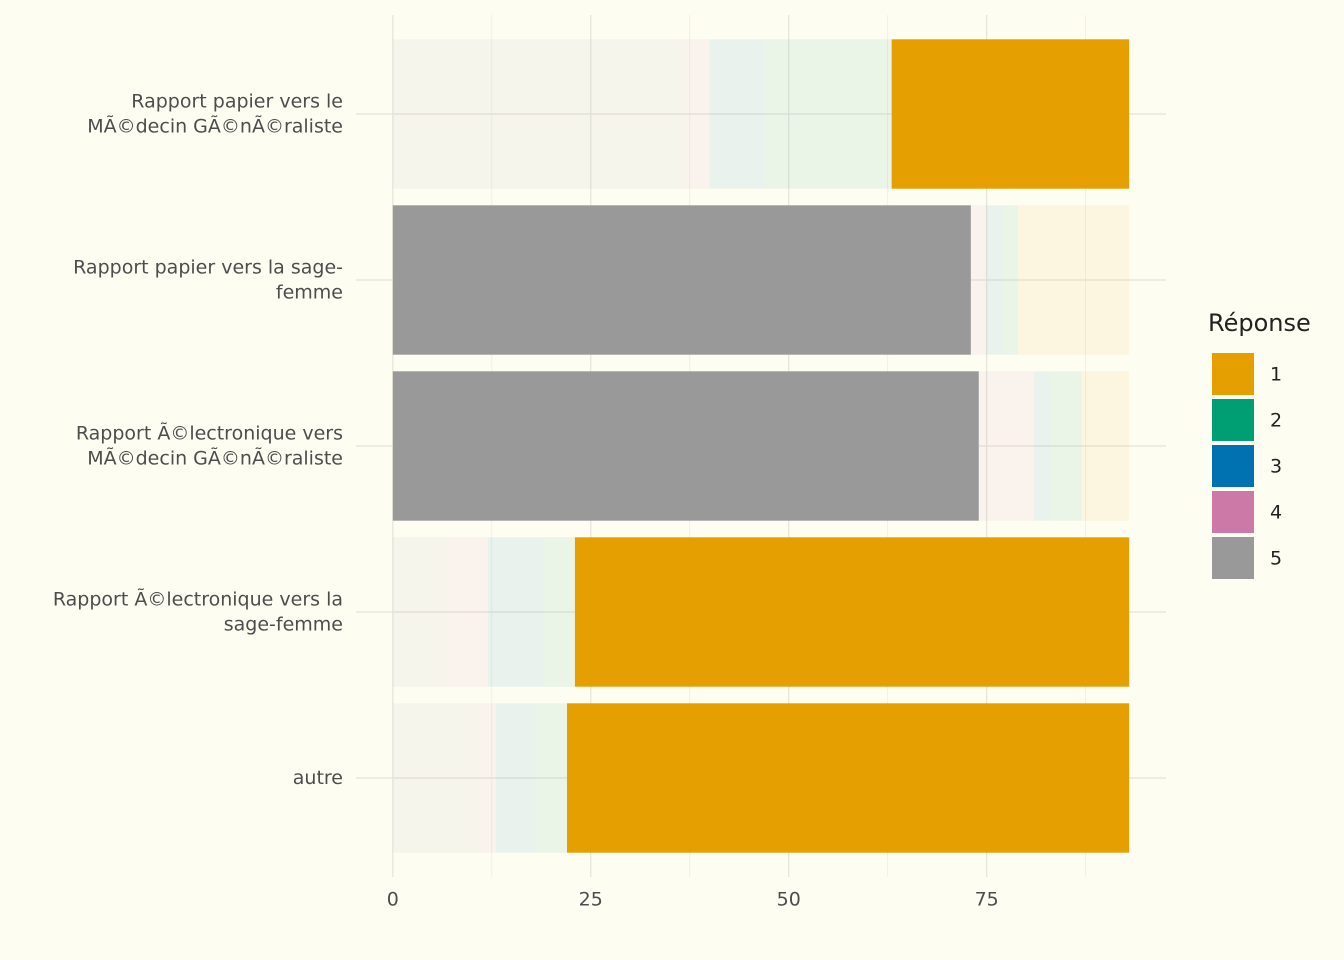  What do you see at coordinates (198, 611) in the screenshot?
I see `y-tick-label: Rapport Ã©lectronique vers la sage-femme` at bounding box center [198, 611].